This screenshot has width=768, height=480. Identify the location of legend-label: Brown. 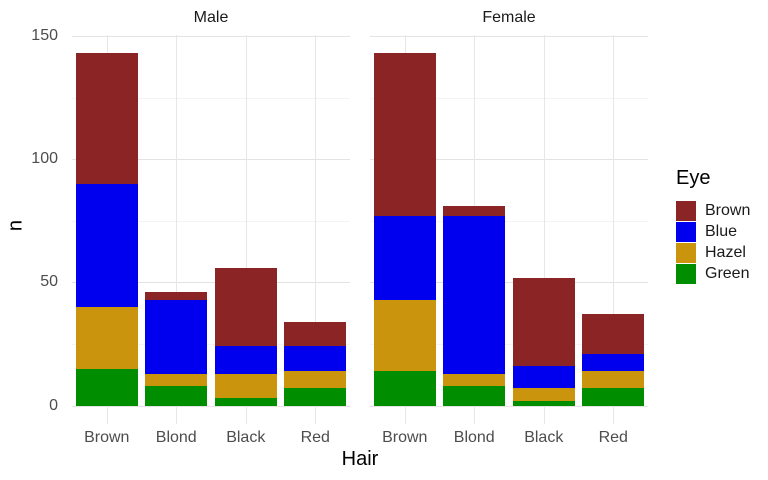
(728, 210).